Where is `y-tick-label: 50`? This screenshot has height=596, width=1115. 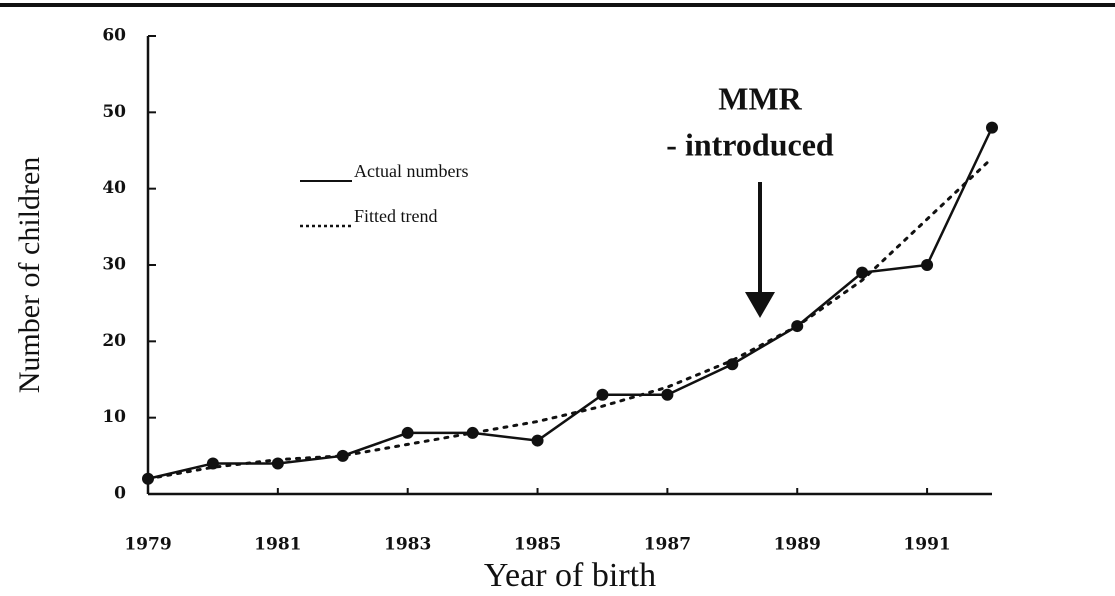
y-tick-label: 50 is located at coordinates (114, 112).